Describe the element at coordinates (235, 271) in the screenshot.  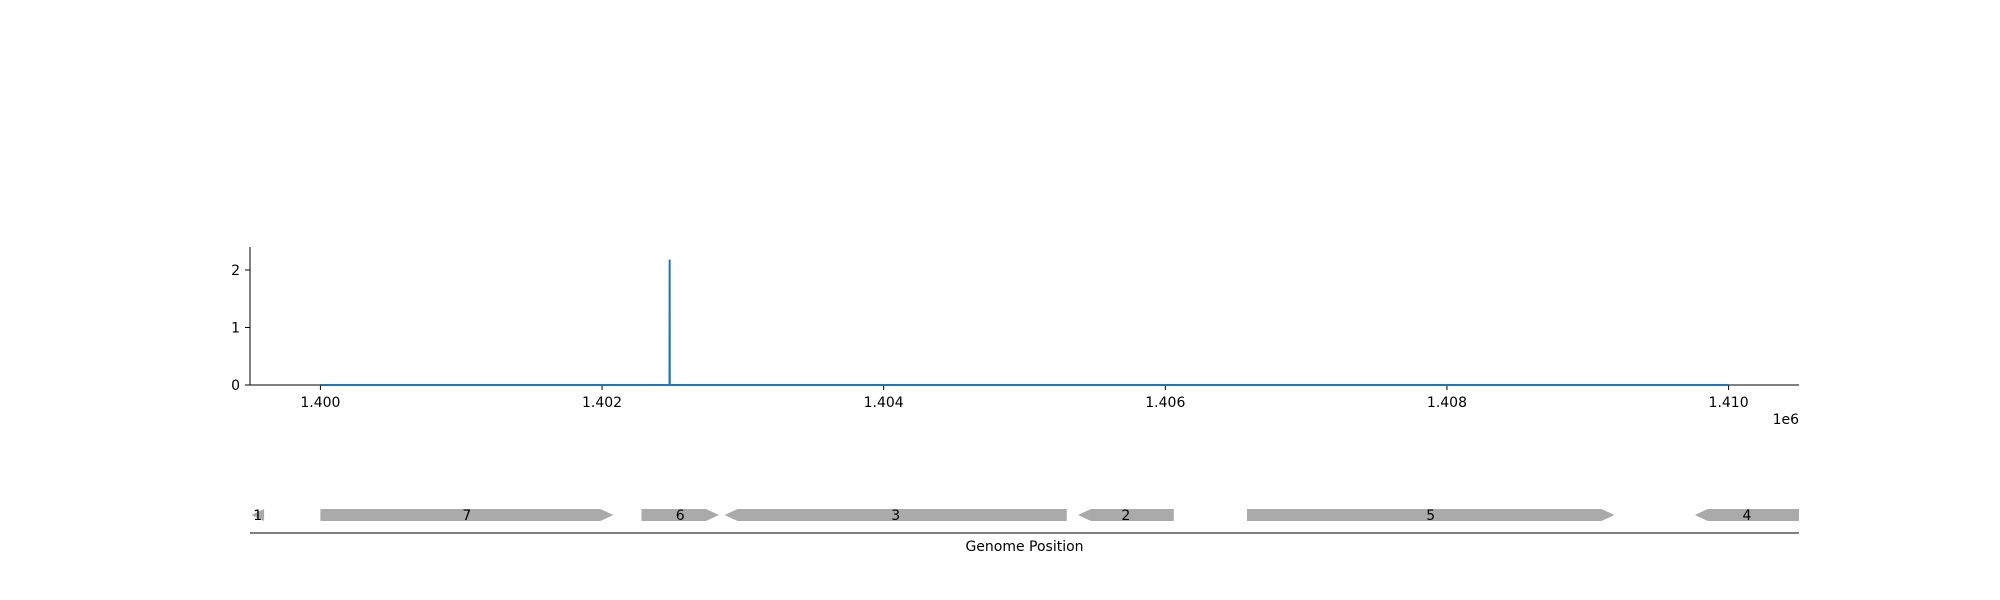
I see `y-tick-label: 2` at that location.